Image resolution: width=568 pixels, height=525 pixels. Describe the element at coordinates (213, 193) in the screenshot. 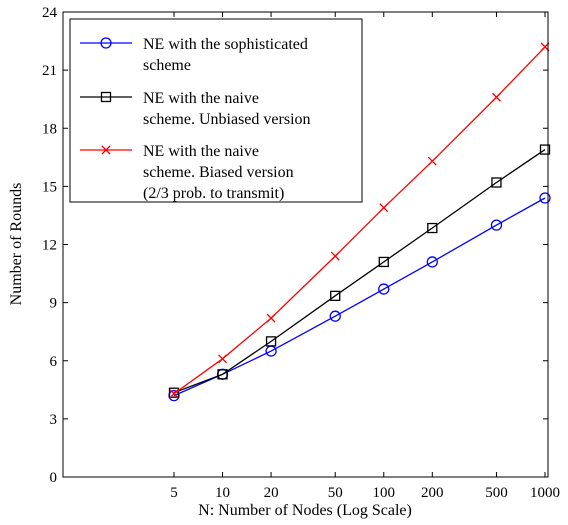

I see `legend-entry-2-label-line-2: (2/3 prob. to transmit)` at that location.